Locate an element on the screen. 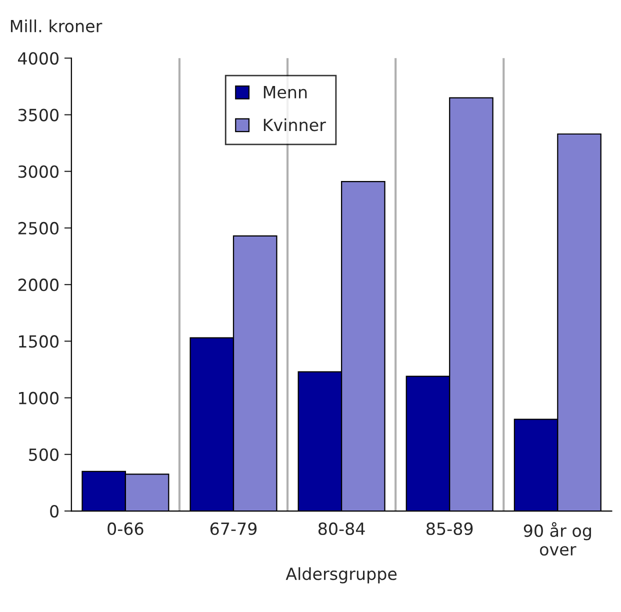 This screenshot has height=612, width=621. x-tick-label: 67-79 is located at coordinates (233, 529).